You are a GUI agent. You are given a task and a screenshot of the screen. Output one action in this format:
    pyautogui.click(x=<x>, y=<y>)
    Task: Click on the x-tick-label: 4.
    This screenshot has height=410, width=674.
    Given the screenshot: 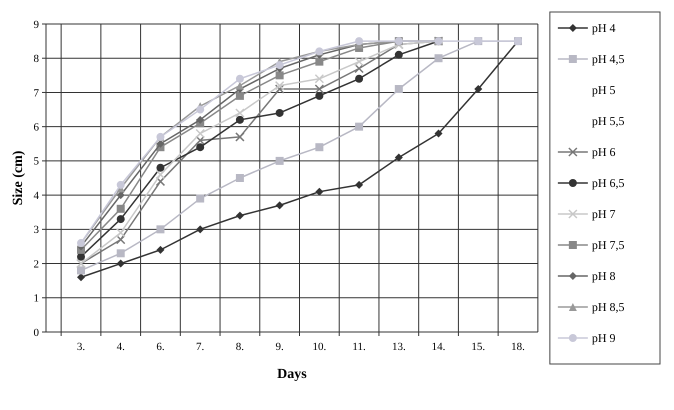 What is the action you would take?
    pyautogui.click(x=121, y=347)
    